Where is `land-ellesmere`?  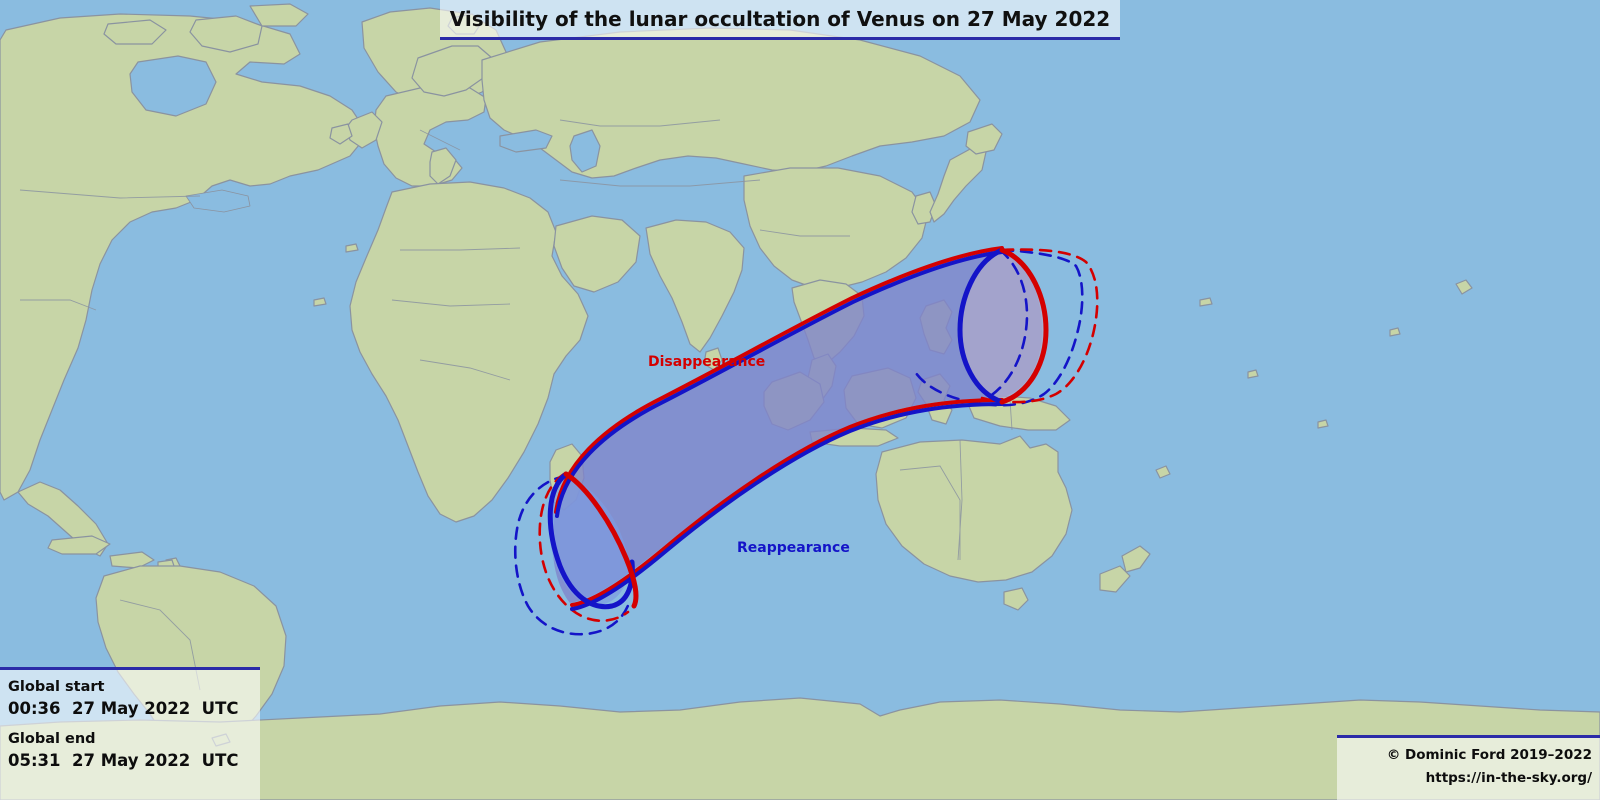 land-ellesmere is located at coordinates (279, 15).